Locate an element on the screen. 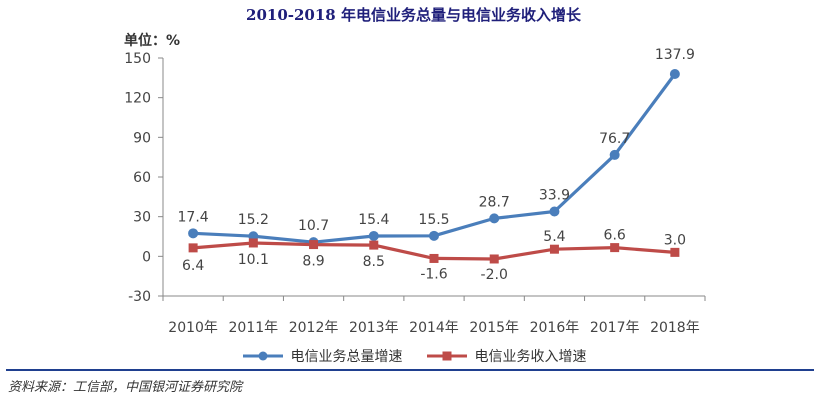 The width and height of the screenshot is (827, 404). series-2-data-label: 8.5 is located at coordinates (374, 262).